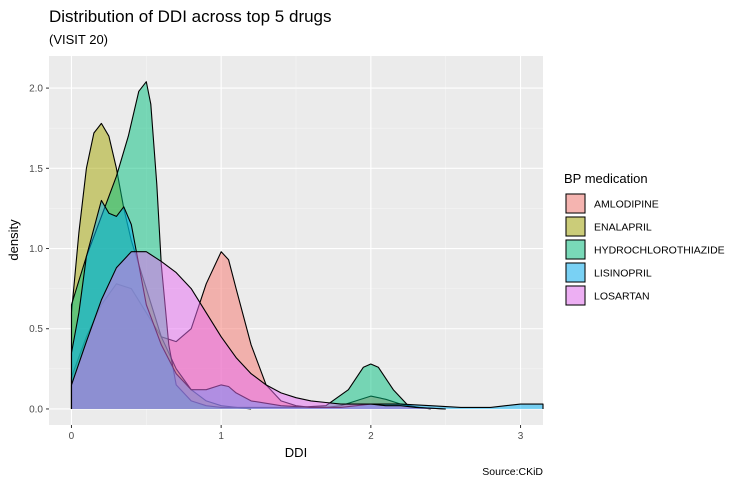 The image size is (750, 487). Describe the element at coordinates (371, 436) in the screenshot. I see `x-tick-label: 2` at that location.